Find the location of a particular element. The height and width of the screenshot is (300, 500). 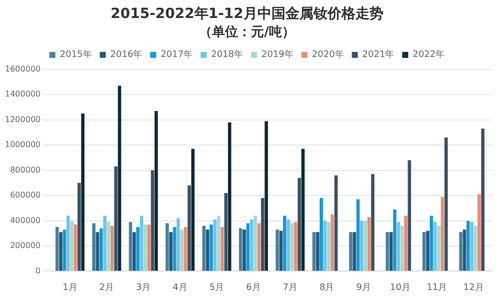

chart-title: 2015-2022年1-12月中国金属钕价格走势 is located at coordinates (247, 14).